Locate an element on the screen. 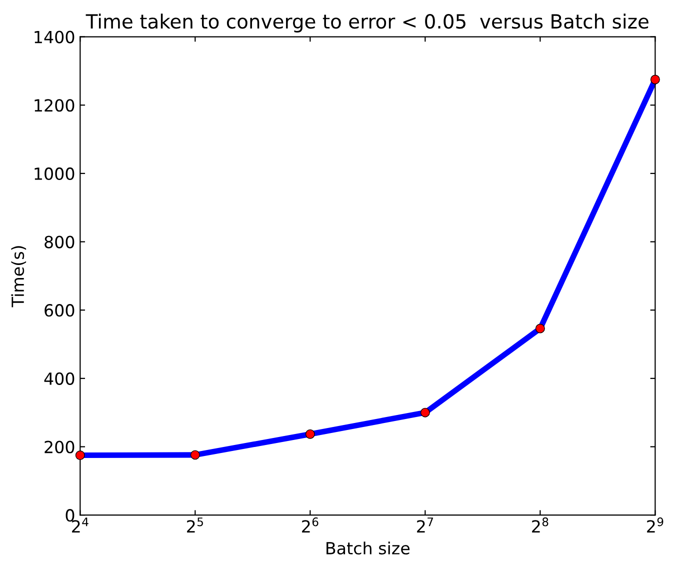 Image resolution: width=697 pixels, height=566 pixels. x-tick-label: 2$^{7}$ is located at coordinates (425, 525).